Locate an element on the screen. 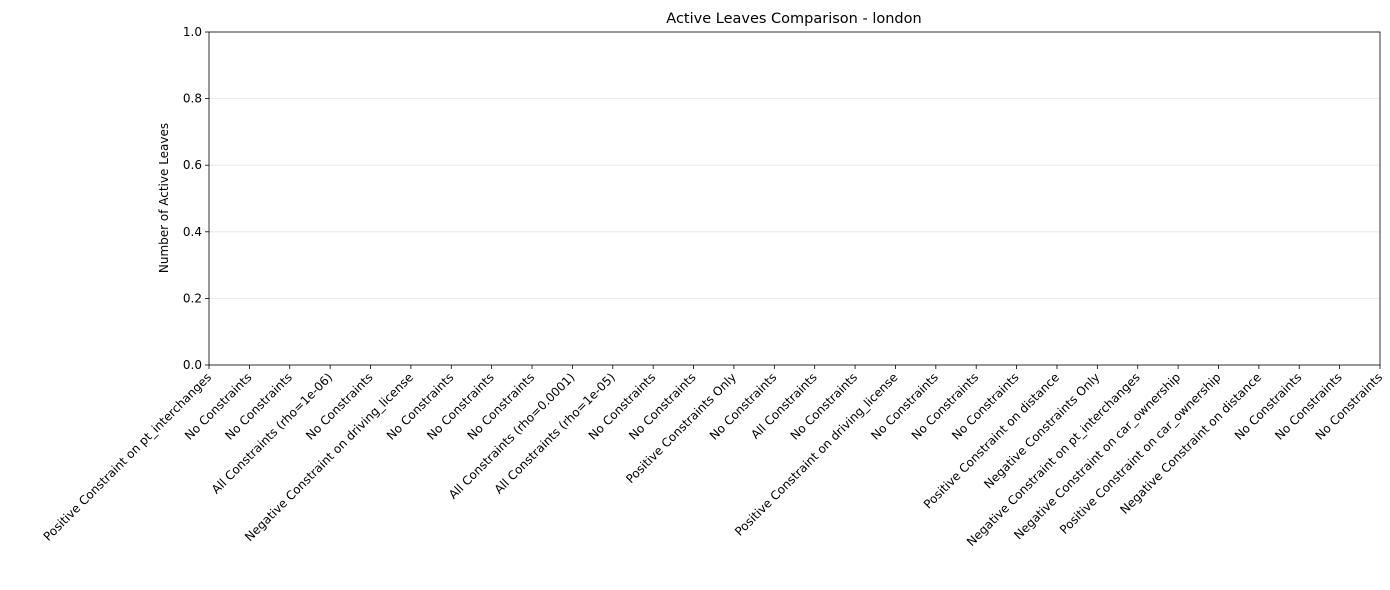 The width and height of the screenshot is (1390, 590). y-axis-label: Number of Active Leaves is located at coordinates (164, 198).